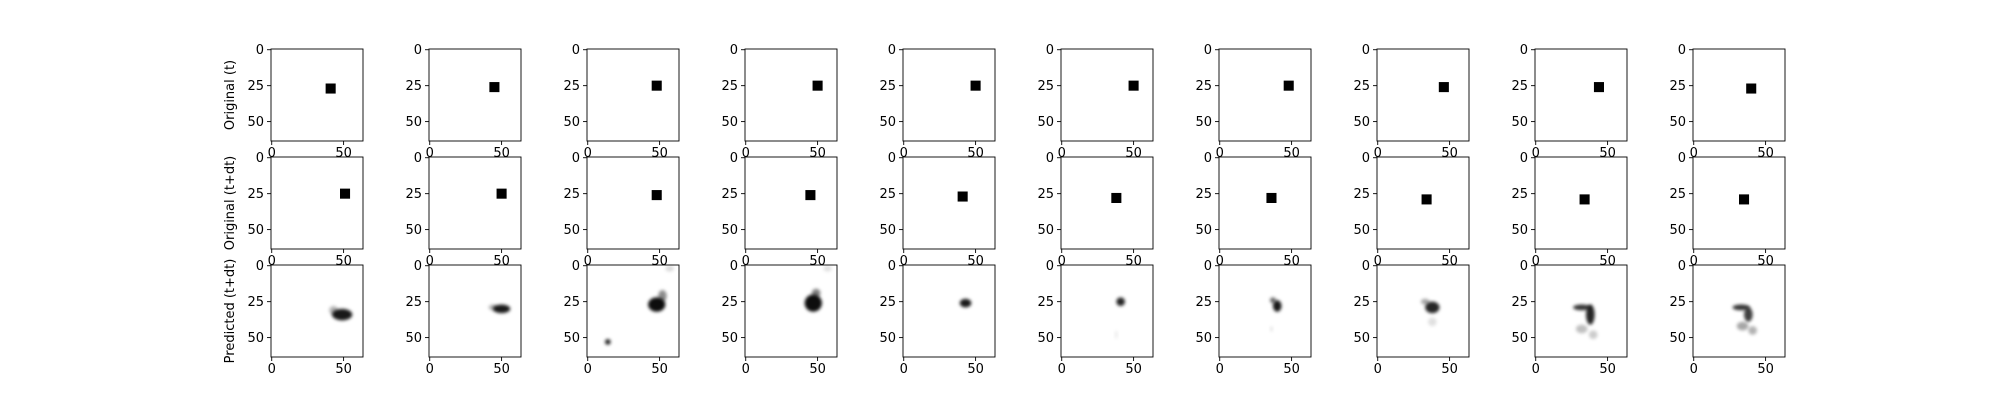 The width and height of the screenshot is (2000, 400). What do you see at coordinates (621, 318) in the screenshot?
I see `panel-r3-c3: 0 25 50 0 50` at bounding box center [621, 318].